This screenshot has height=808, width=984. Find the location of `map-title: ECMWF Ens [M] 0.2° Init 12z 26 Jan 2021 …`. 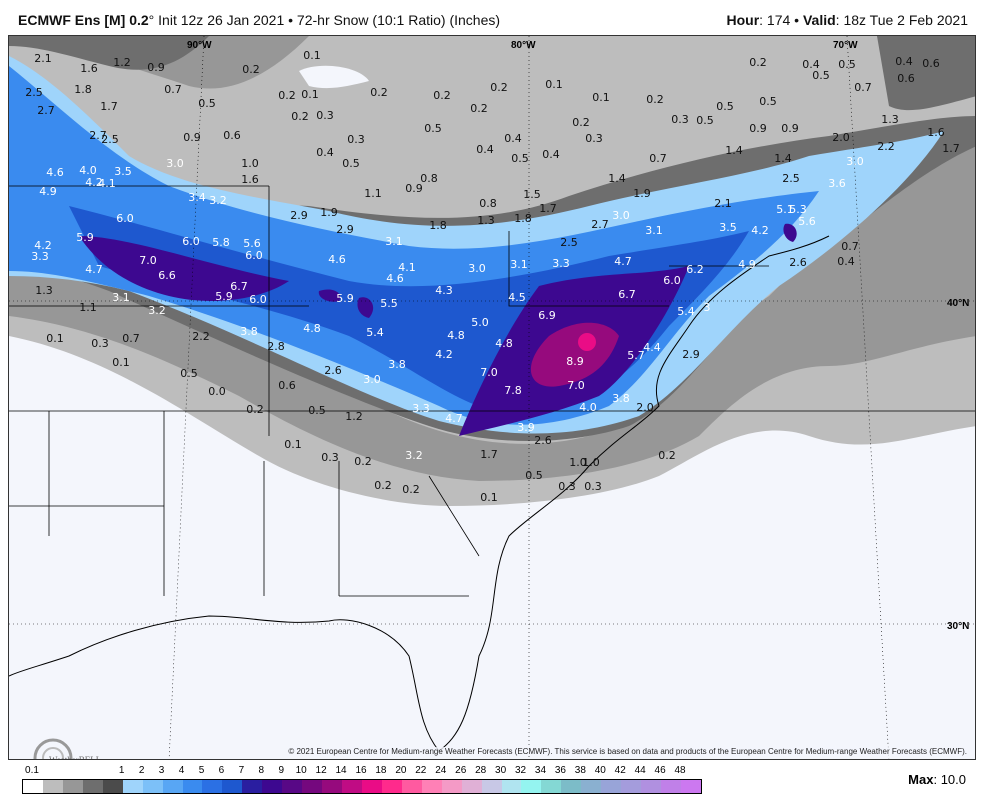

map-title: ECMWF Ens [M] 0.2° Init 12z 26 Jan 2021 … is located at coordinates (259, 20).